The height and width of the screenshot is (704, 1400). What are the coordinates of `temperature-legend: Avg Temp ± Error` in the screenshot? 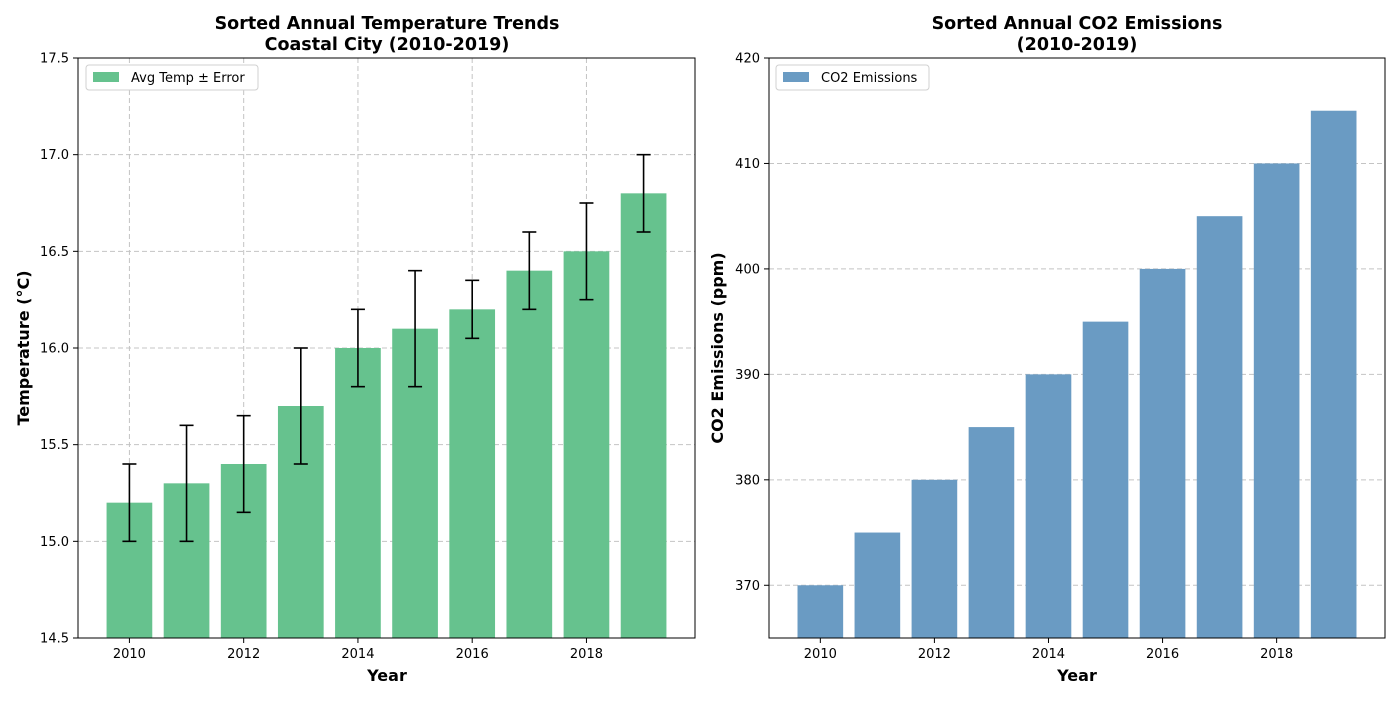 It's located at (172, 77).